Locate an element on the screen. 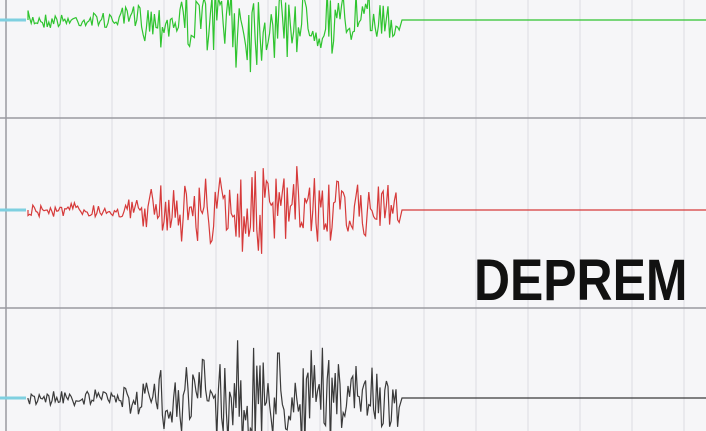 The width and height of the screenshot is (706, 431). caption-text: DEPREM is located at coordinates (581, 280).